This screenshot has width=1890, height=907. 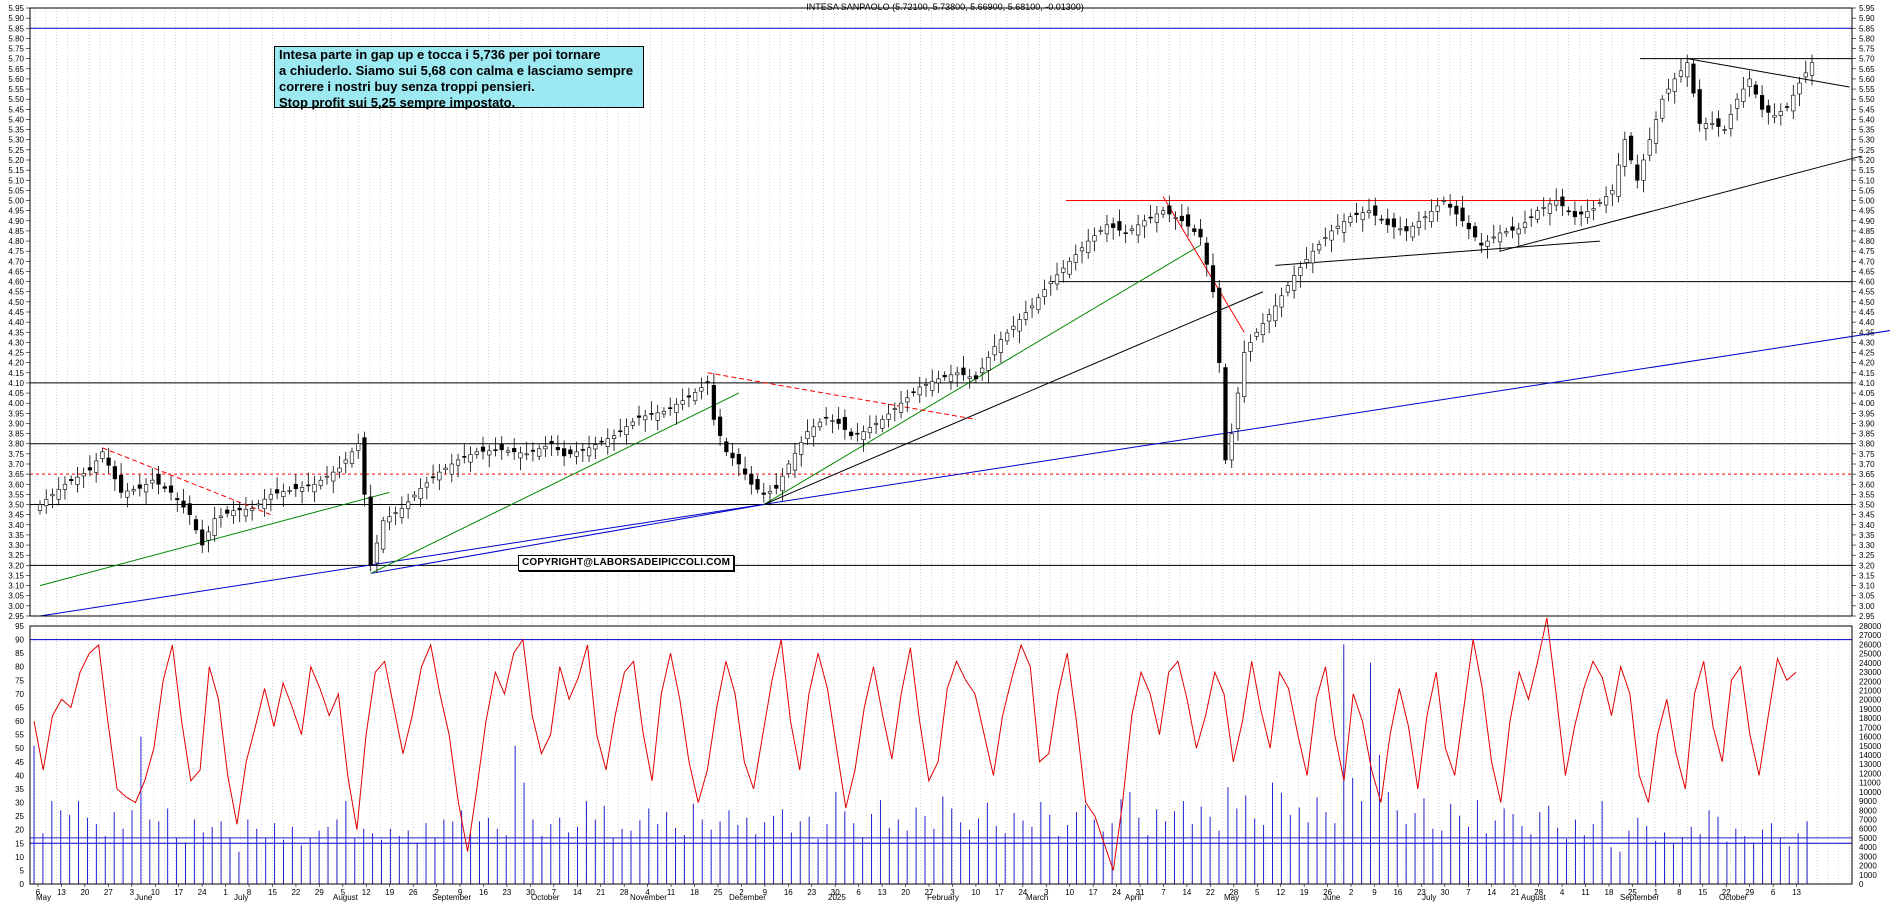 What do you see at coordinates (108, 892) in the screenshot?
I see `x-day-label: 27` at bounding box center [108, 892].